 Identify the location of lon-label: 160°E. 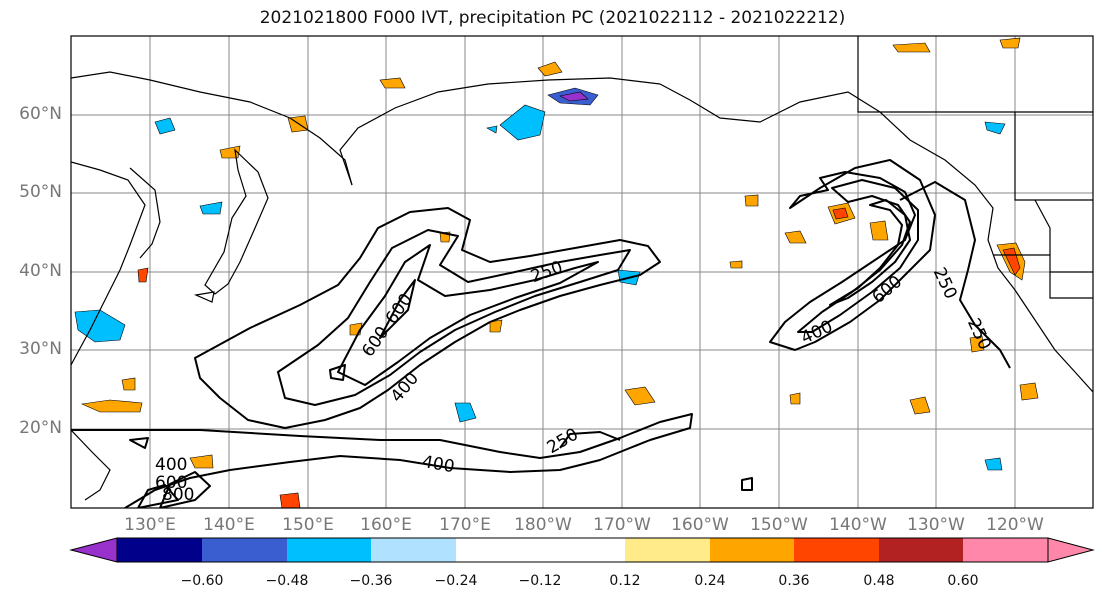
(386, 525).